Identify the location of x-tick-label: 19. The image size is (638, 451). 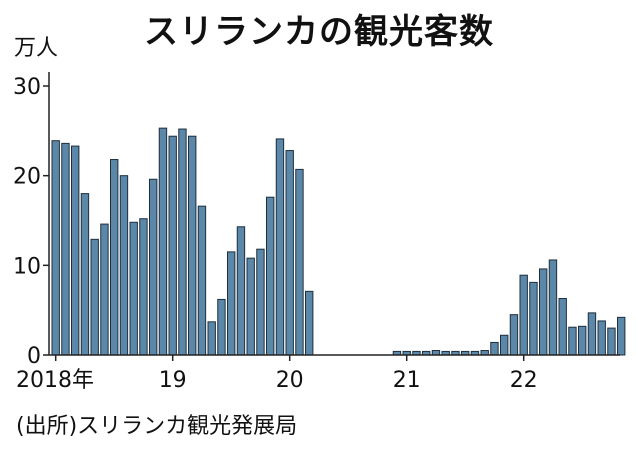
(173, 380).